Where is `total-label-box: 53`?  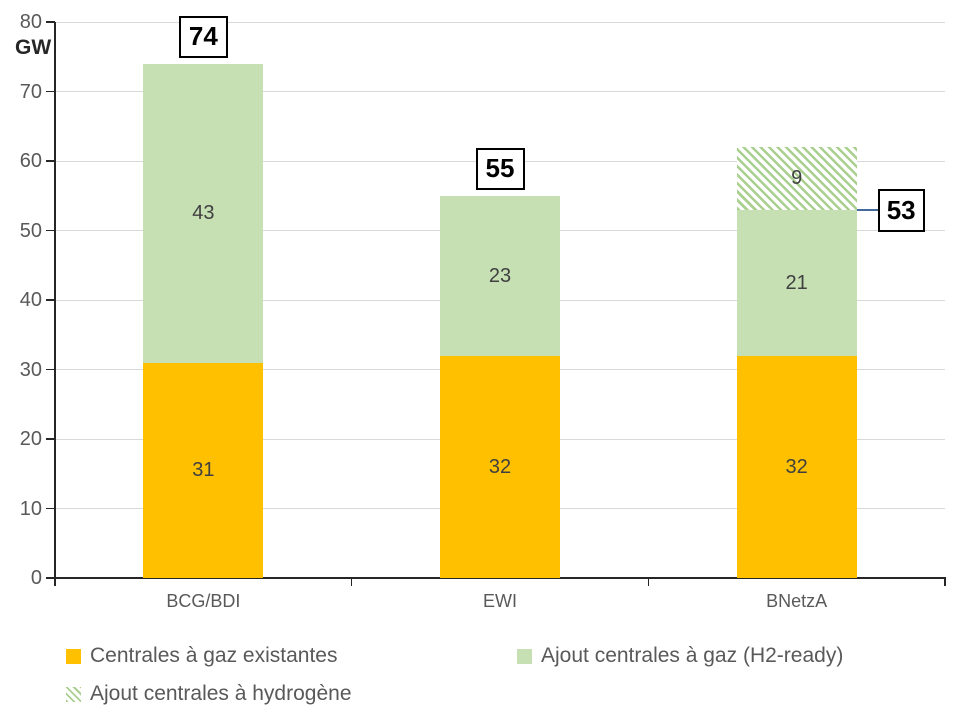 total-label-box: 53 is located at coordinates (901, 210).